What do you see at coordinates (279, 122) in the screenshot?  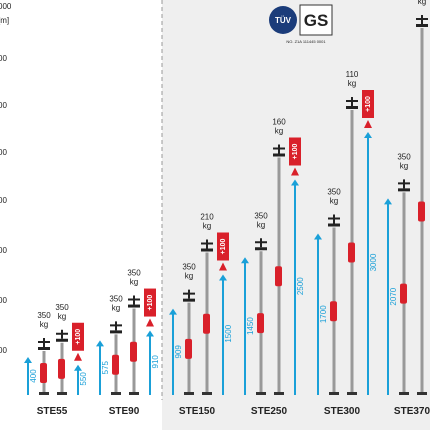 I see `load: 160` at bounding box center [279, 122].